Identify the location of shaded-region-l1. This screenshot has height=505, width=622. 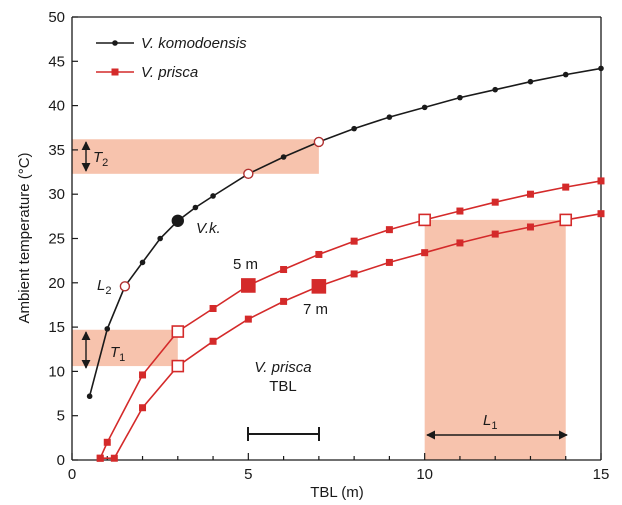
(495, 339).